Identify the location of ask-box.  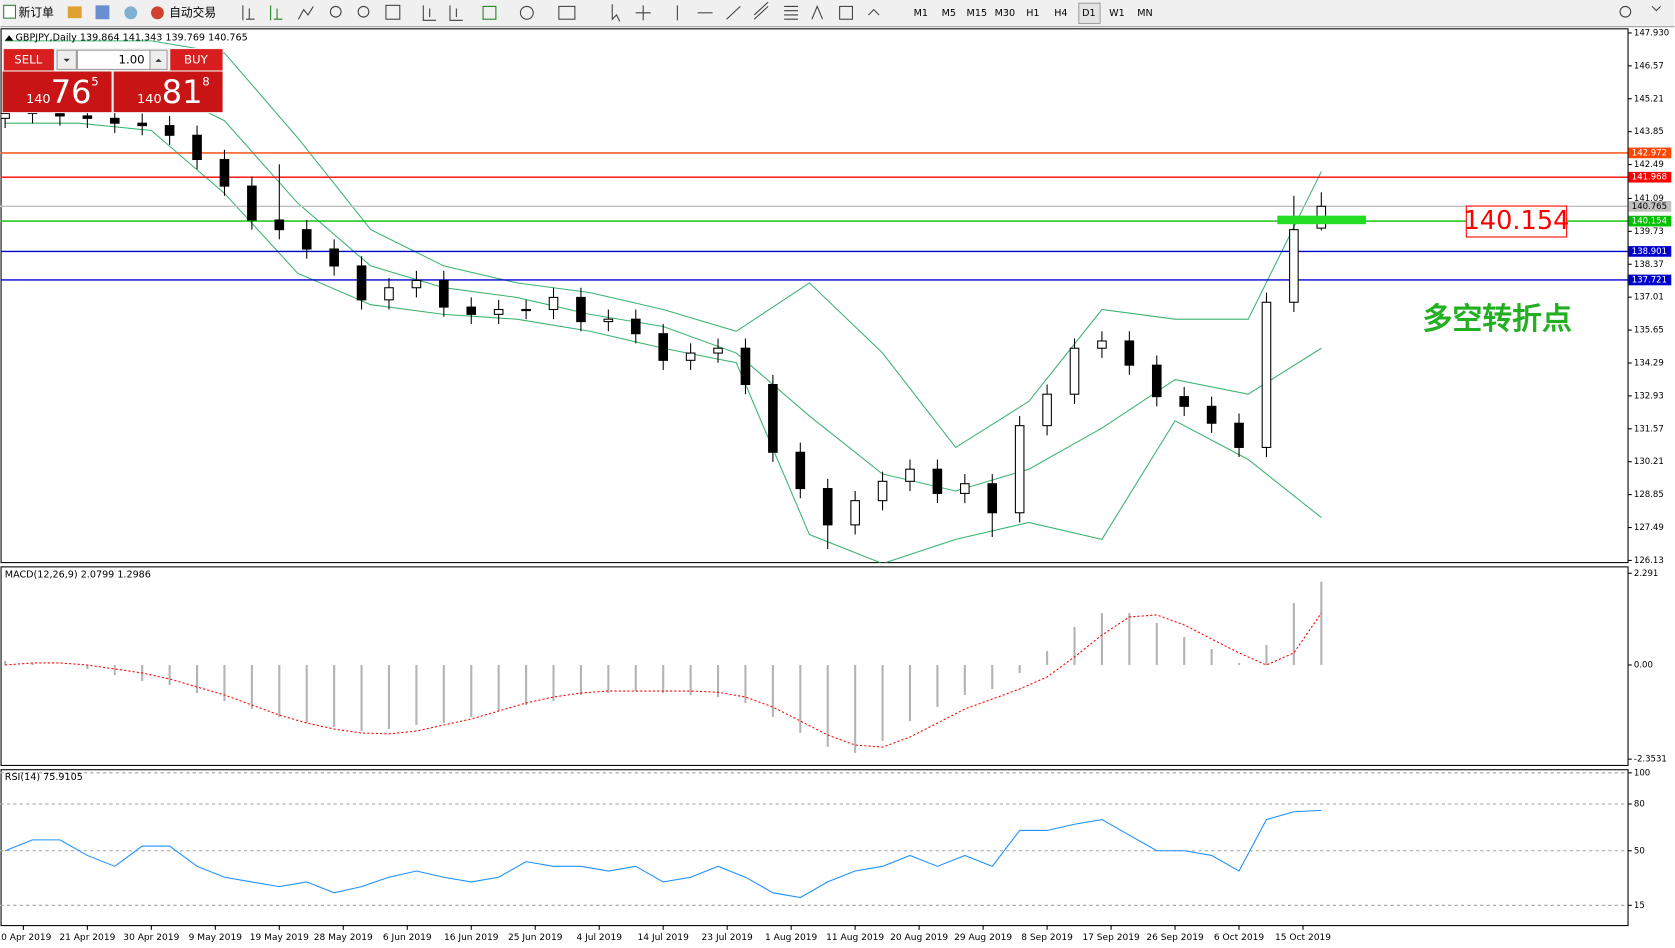
(168, 92).